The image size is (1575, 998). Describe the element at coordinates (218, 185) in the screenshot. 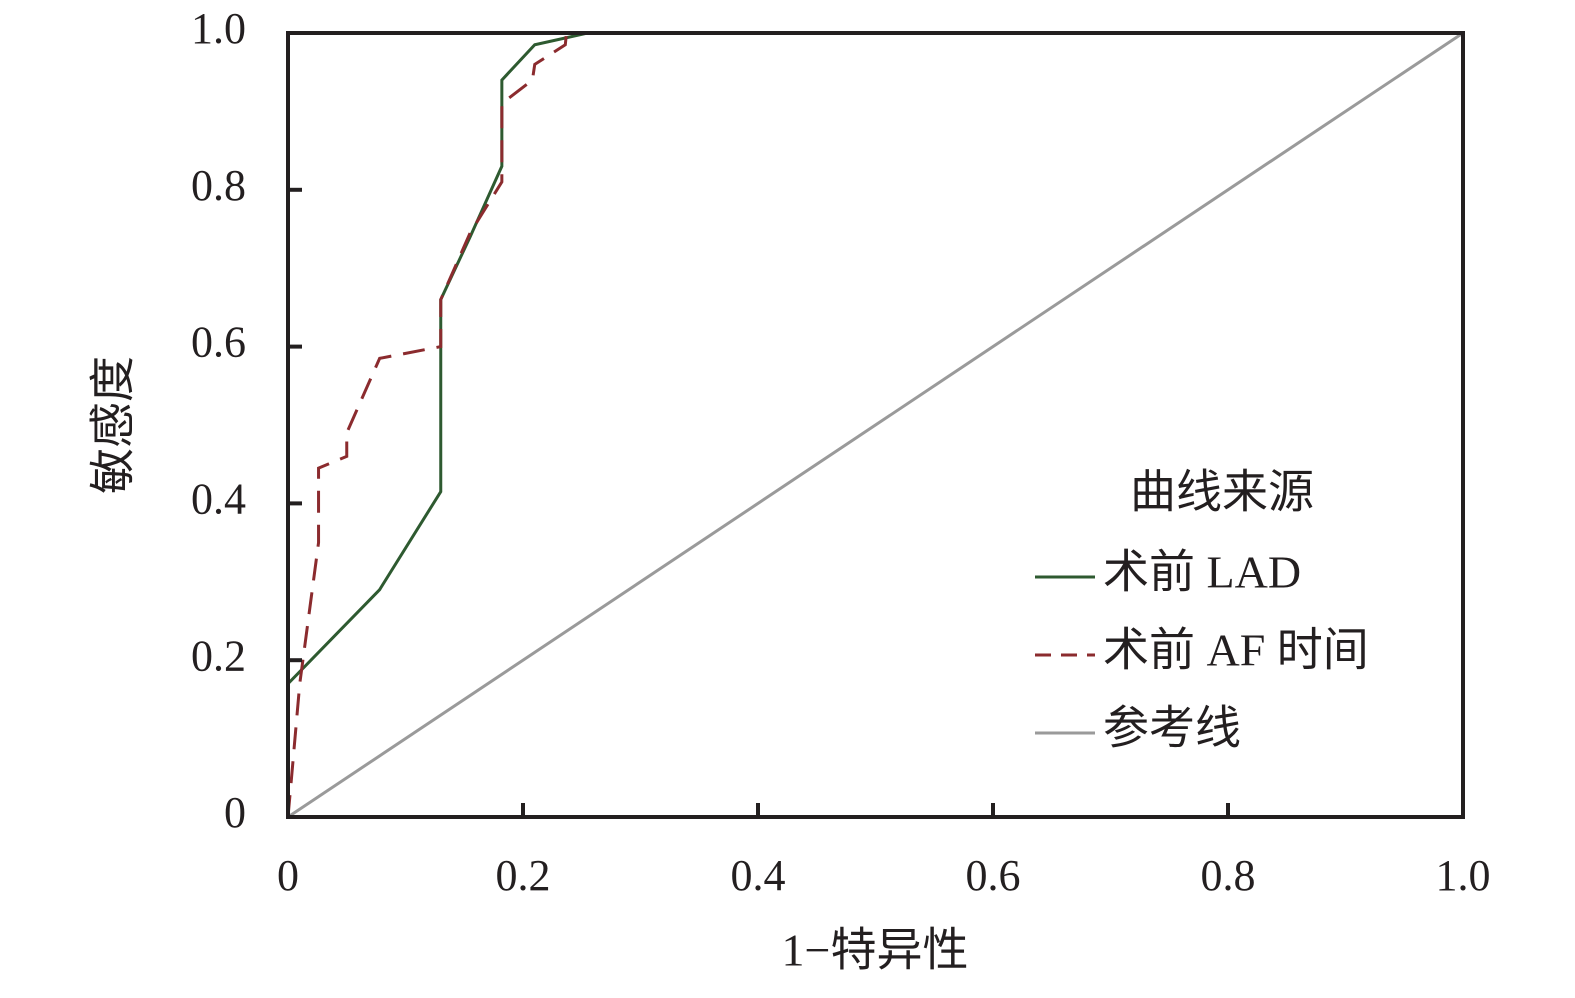

I see `y-tick-label: 0.8` at that location.